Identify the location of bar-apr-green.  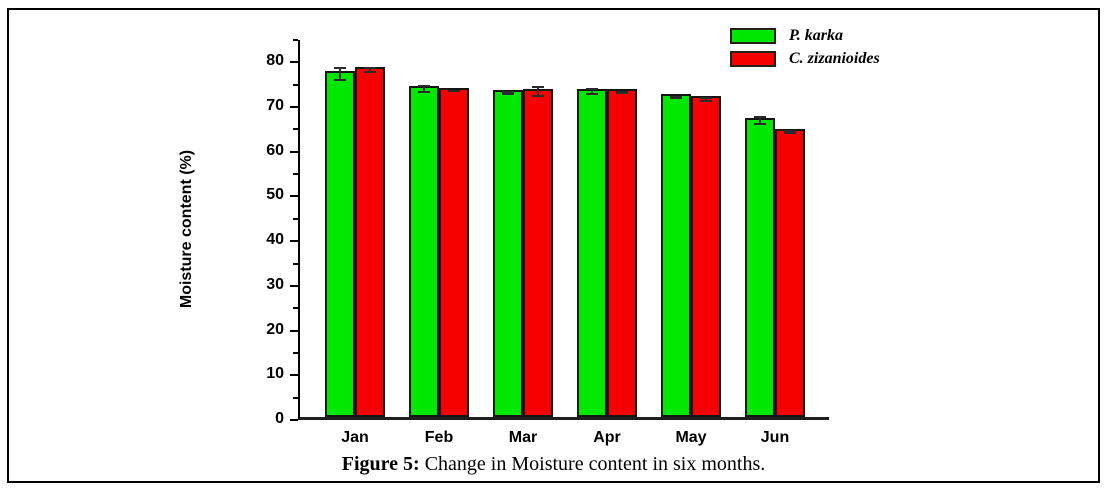
(592, 252).